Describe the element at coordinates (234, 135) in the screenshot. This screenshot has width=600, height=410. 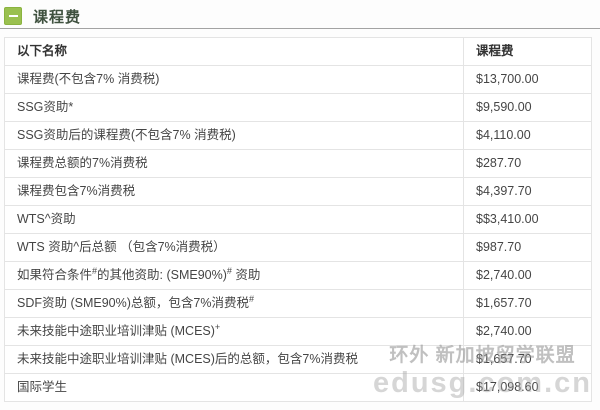
I see `fee-name-cell: SSG资助后的课程费(不包含7% 消费税)` at that location.